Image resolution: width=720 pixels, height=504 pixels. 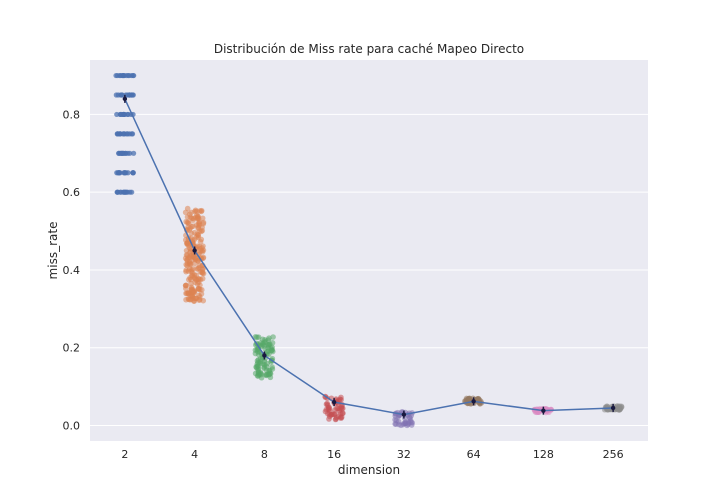 I want to click on x-tick-label: 256, so click(x=613, y=454).